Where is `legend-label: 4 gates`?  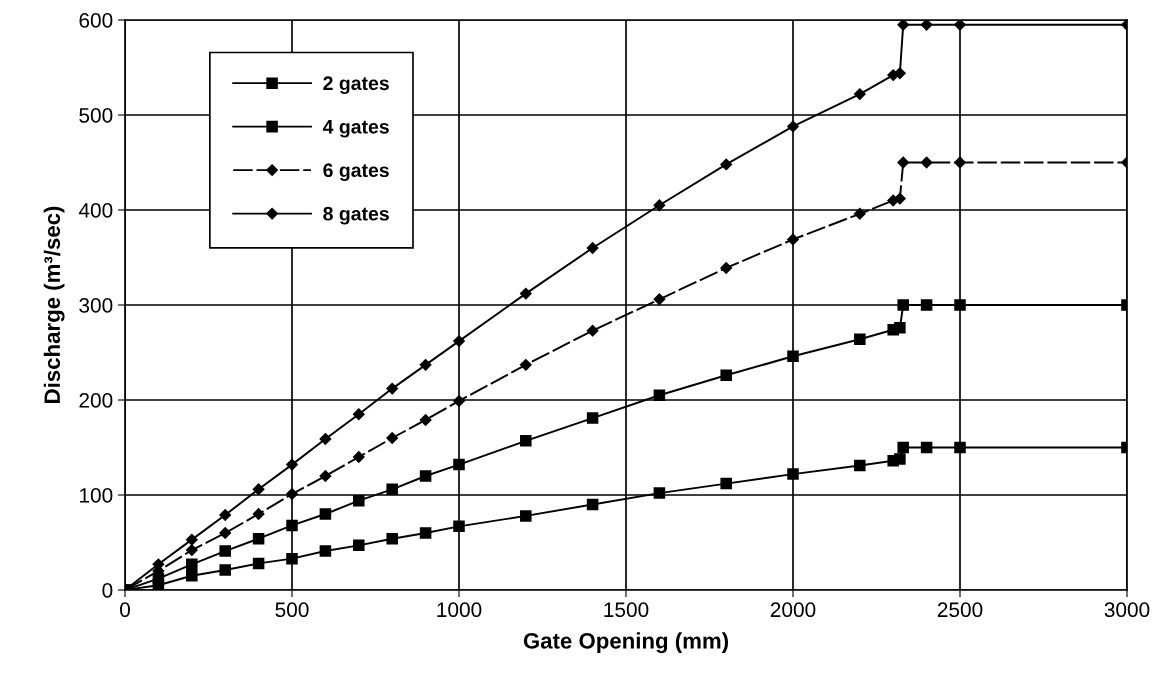 legend-label: 4 gates is located at coordinates (355, 129).